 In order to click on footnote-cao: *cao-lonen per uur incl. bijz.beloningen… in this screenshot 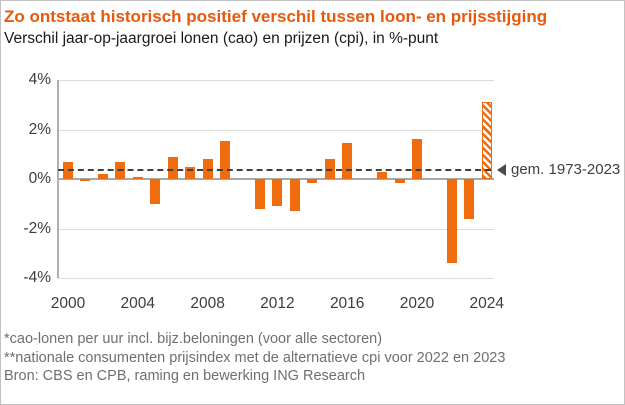, I will do `click(193, 339)`.